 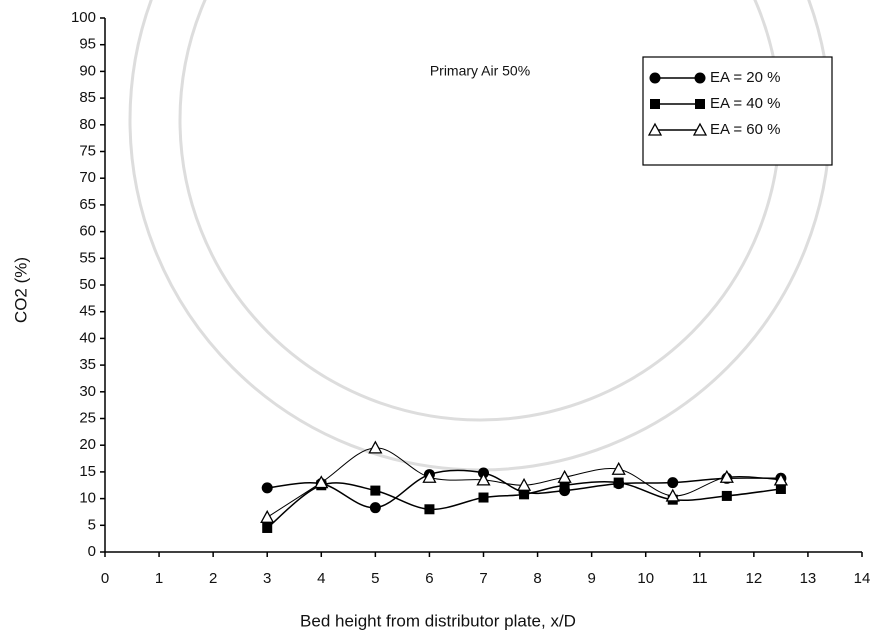 I want to click on y-tick-label: 35, so click(x=87, y=364).